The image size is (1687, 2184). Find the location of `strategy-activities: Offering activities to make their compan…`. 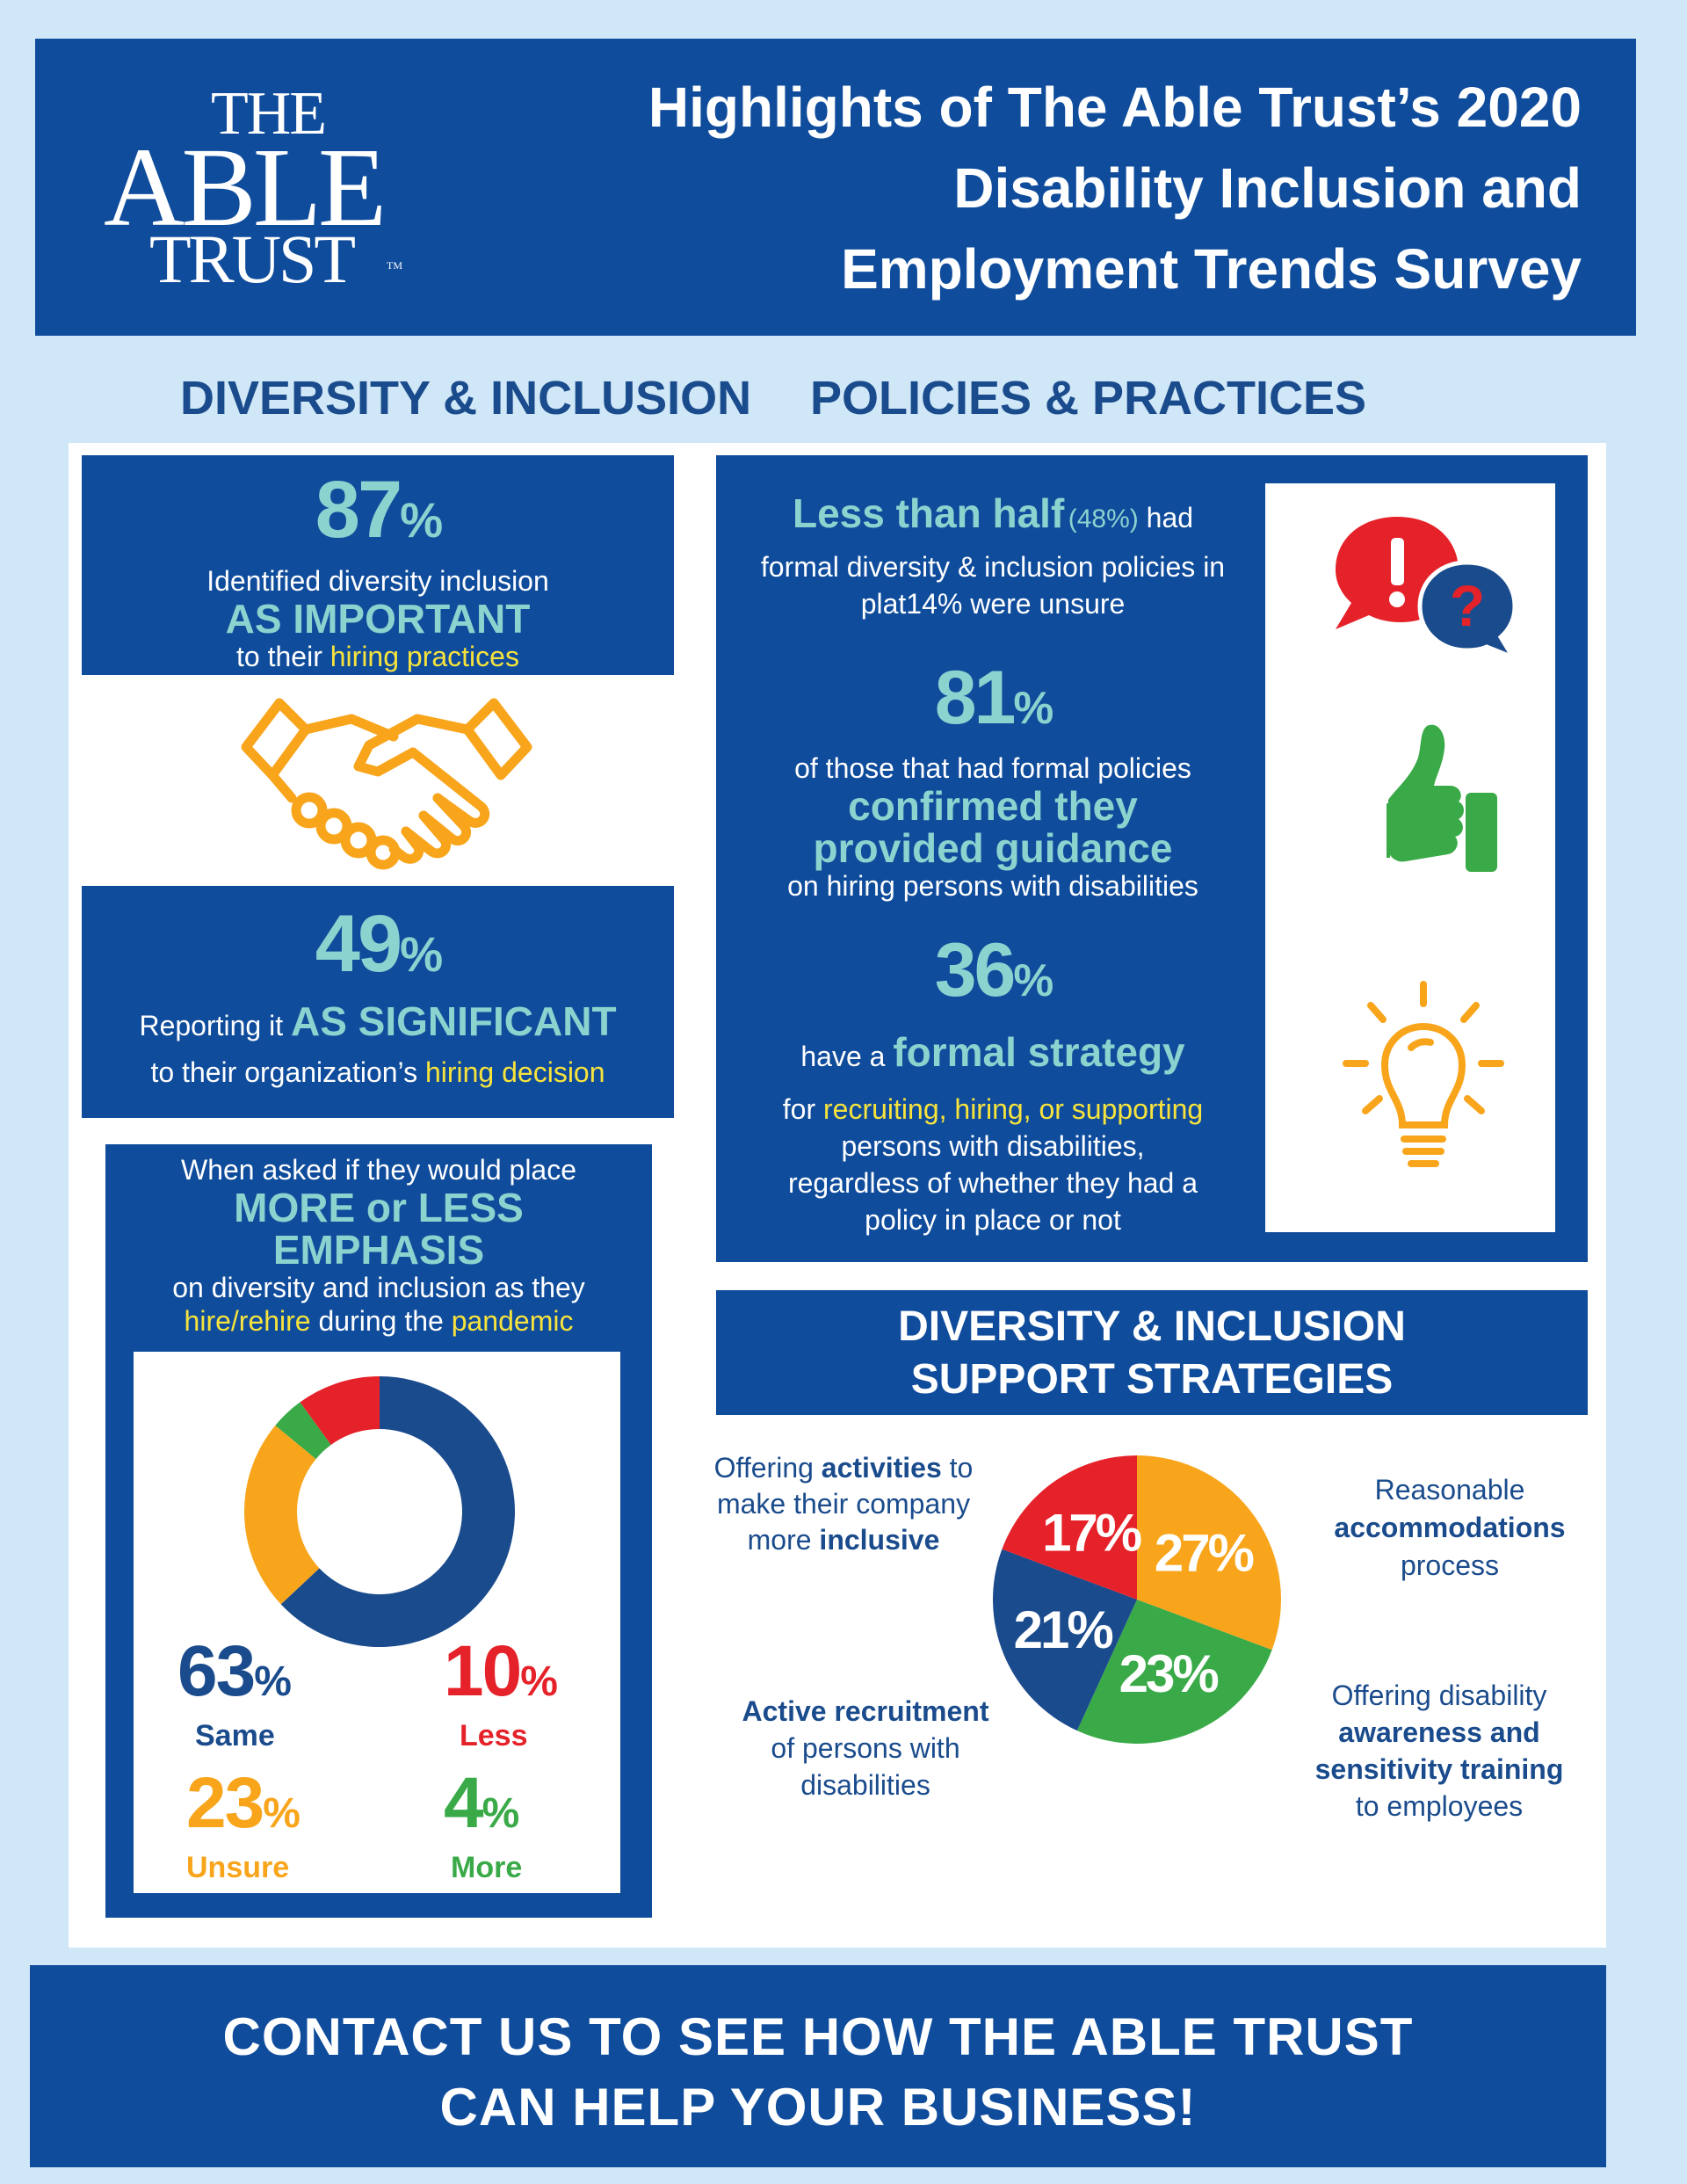

strategy-activities: Offering activities to make their compan… is located at coordinates (843, 1504).